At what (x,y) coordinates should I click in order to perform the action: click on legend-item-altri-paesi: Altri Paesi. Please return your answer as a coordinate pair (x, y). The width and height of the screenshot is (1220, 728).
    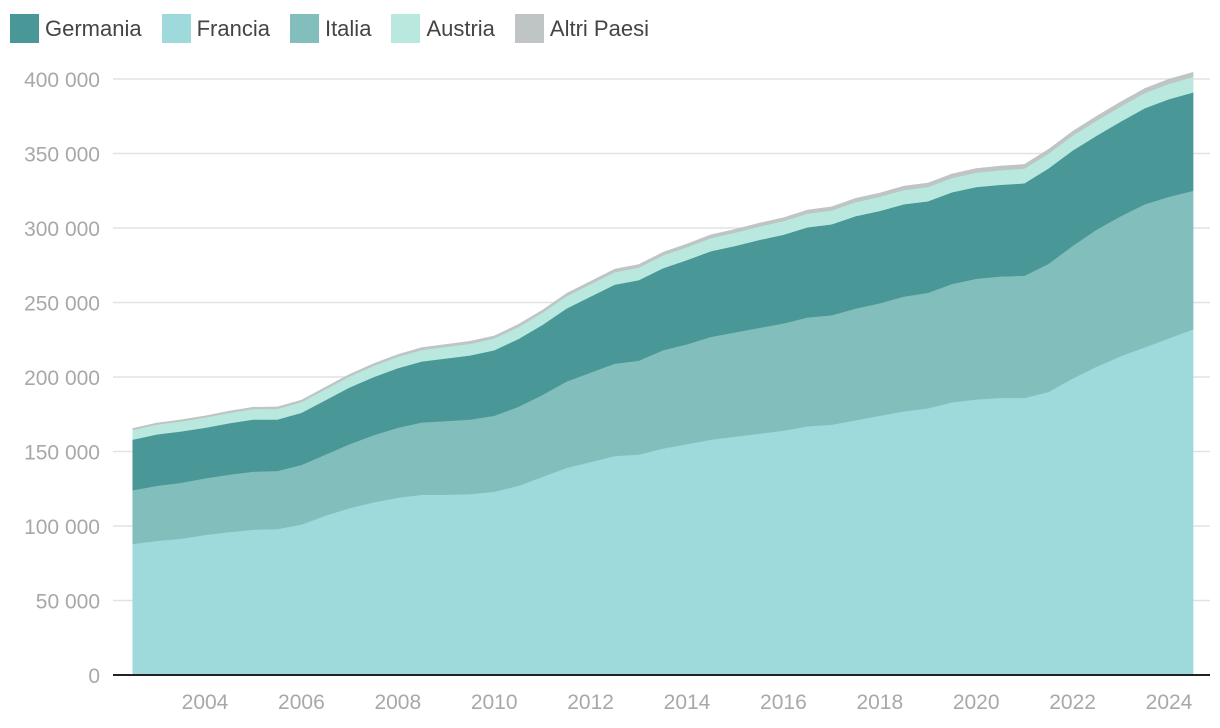
    Looking at the image, I should click on (581, 28).